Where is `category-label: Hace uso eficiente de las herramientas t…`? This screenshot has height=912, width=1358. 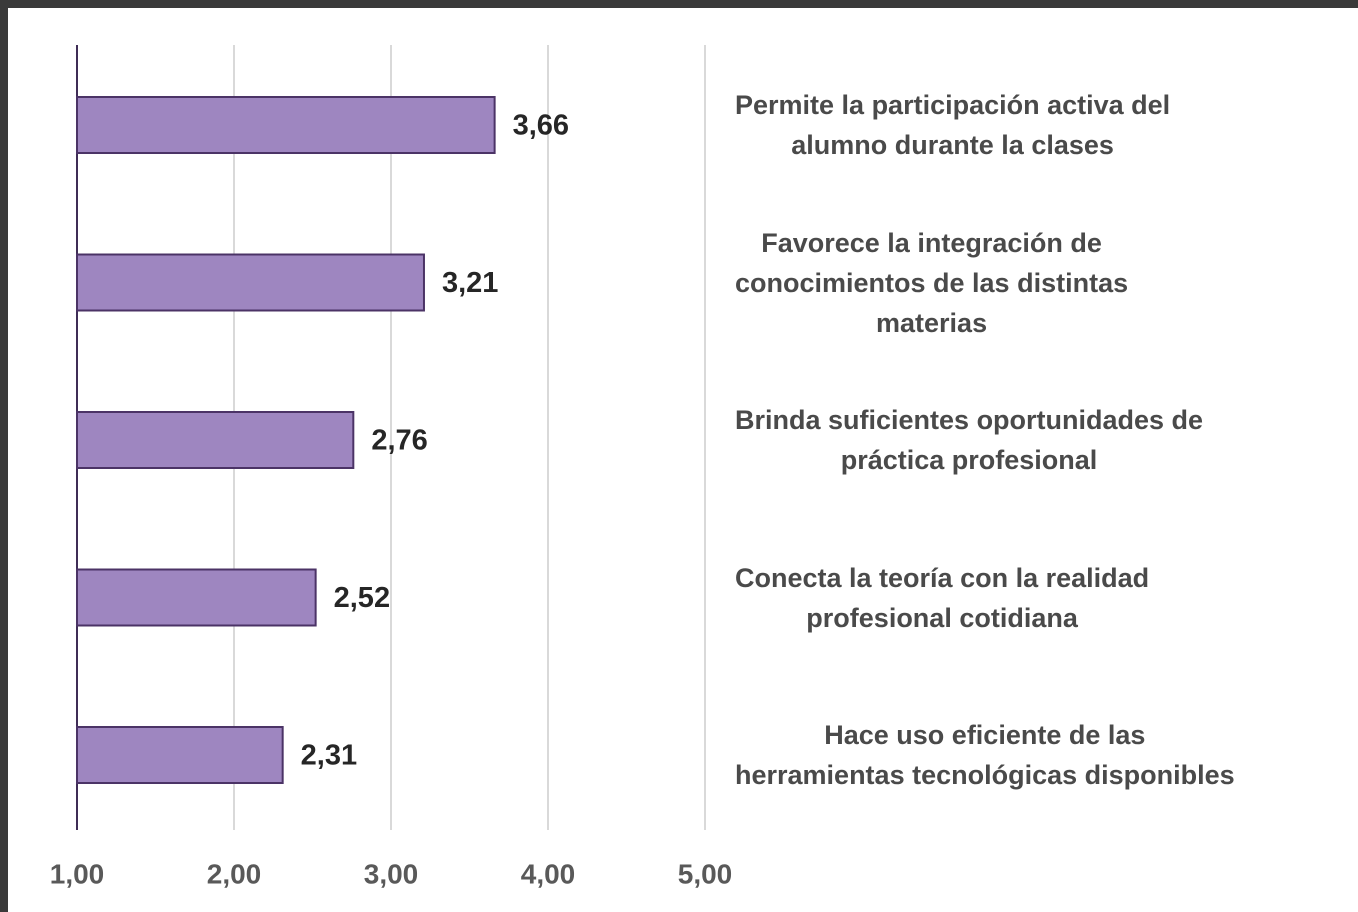 category-label: Hace uso eficiente de las herramientas t… is located at coordinates (985, 755).